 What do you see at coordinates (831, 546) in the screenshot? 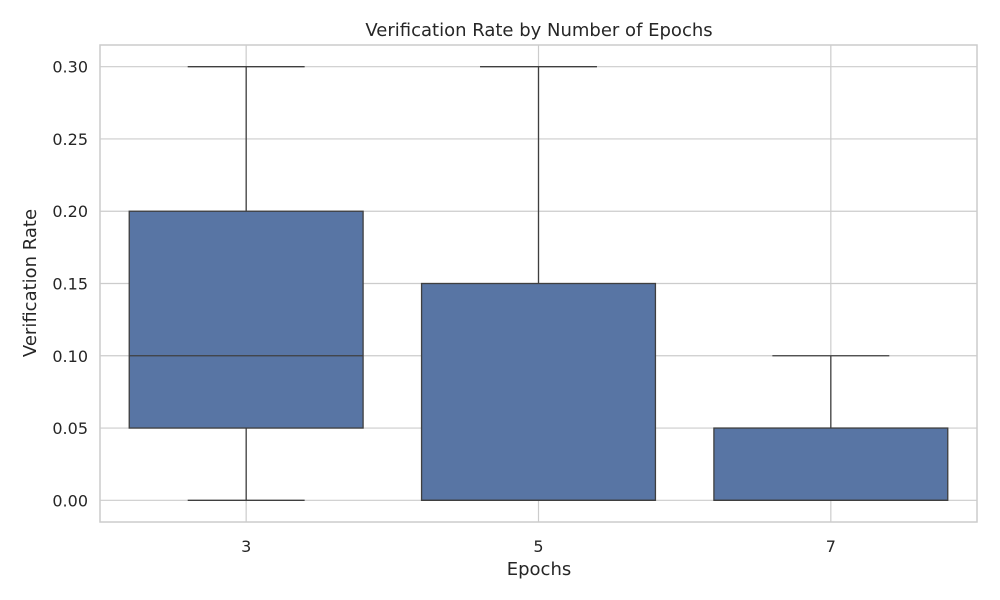
I see `x-tick-label: 7` at bounding box center [831, 546].